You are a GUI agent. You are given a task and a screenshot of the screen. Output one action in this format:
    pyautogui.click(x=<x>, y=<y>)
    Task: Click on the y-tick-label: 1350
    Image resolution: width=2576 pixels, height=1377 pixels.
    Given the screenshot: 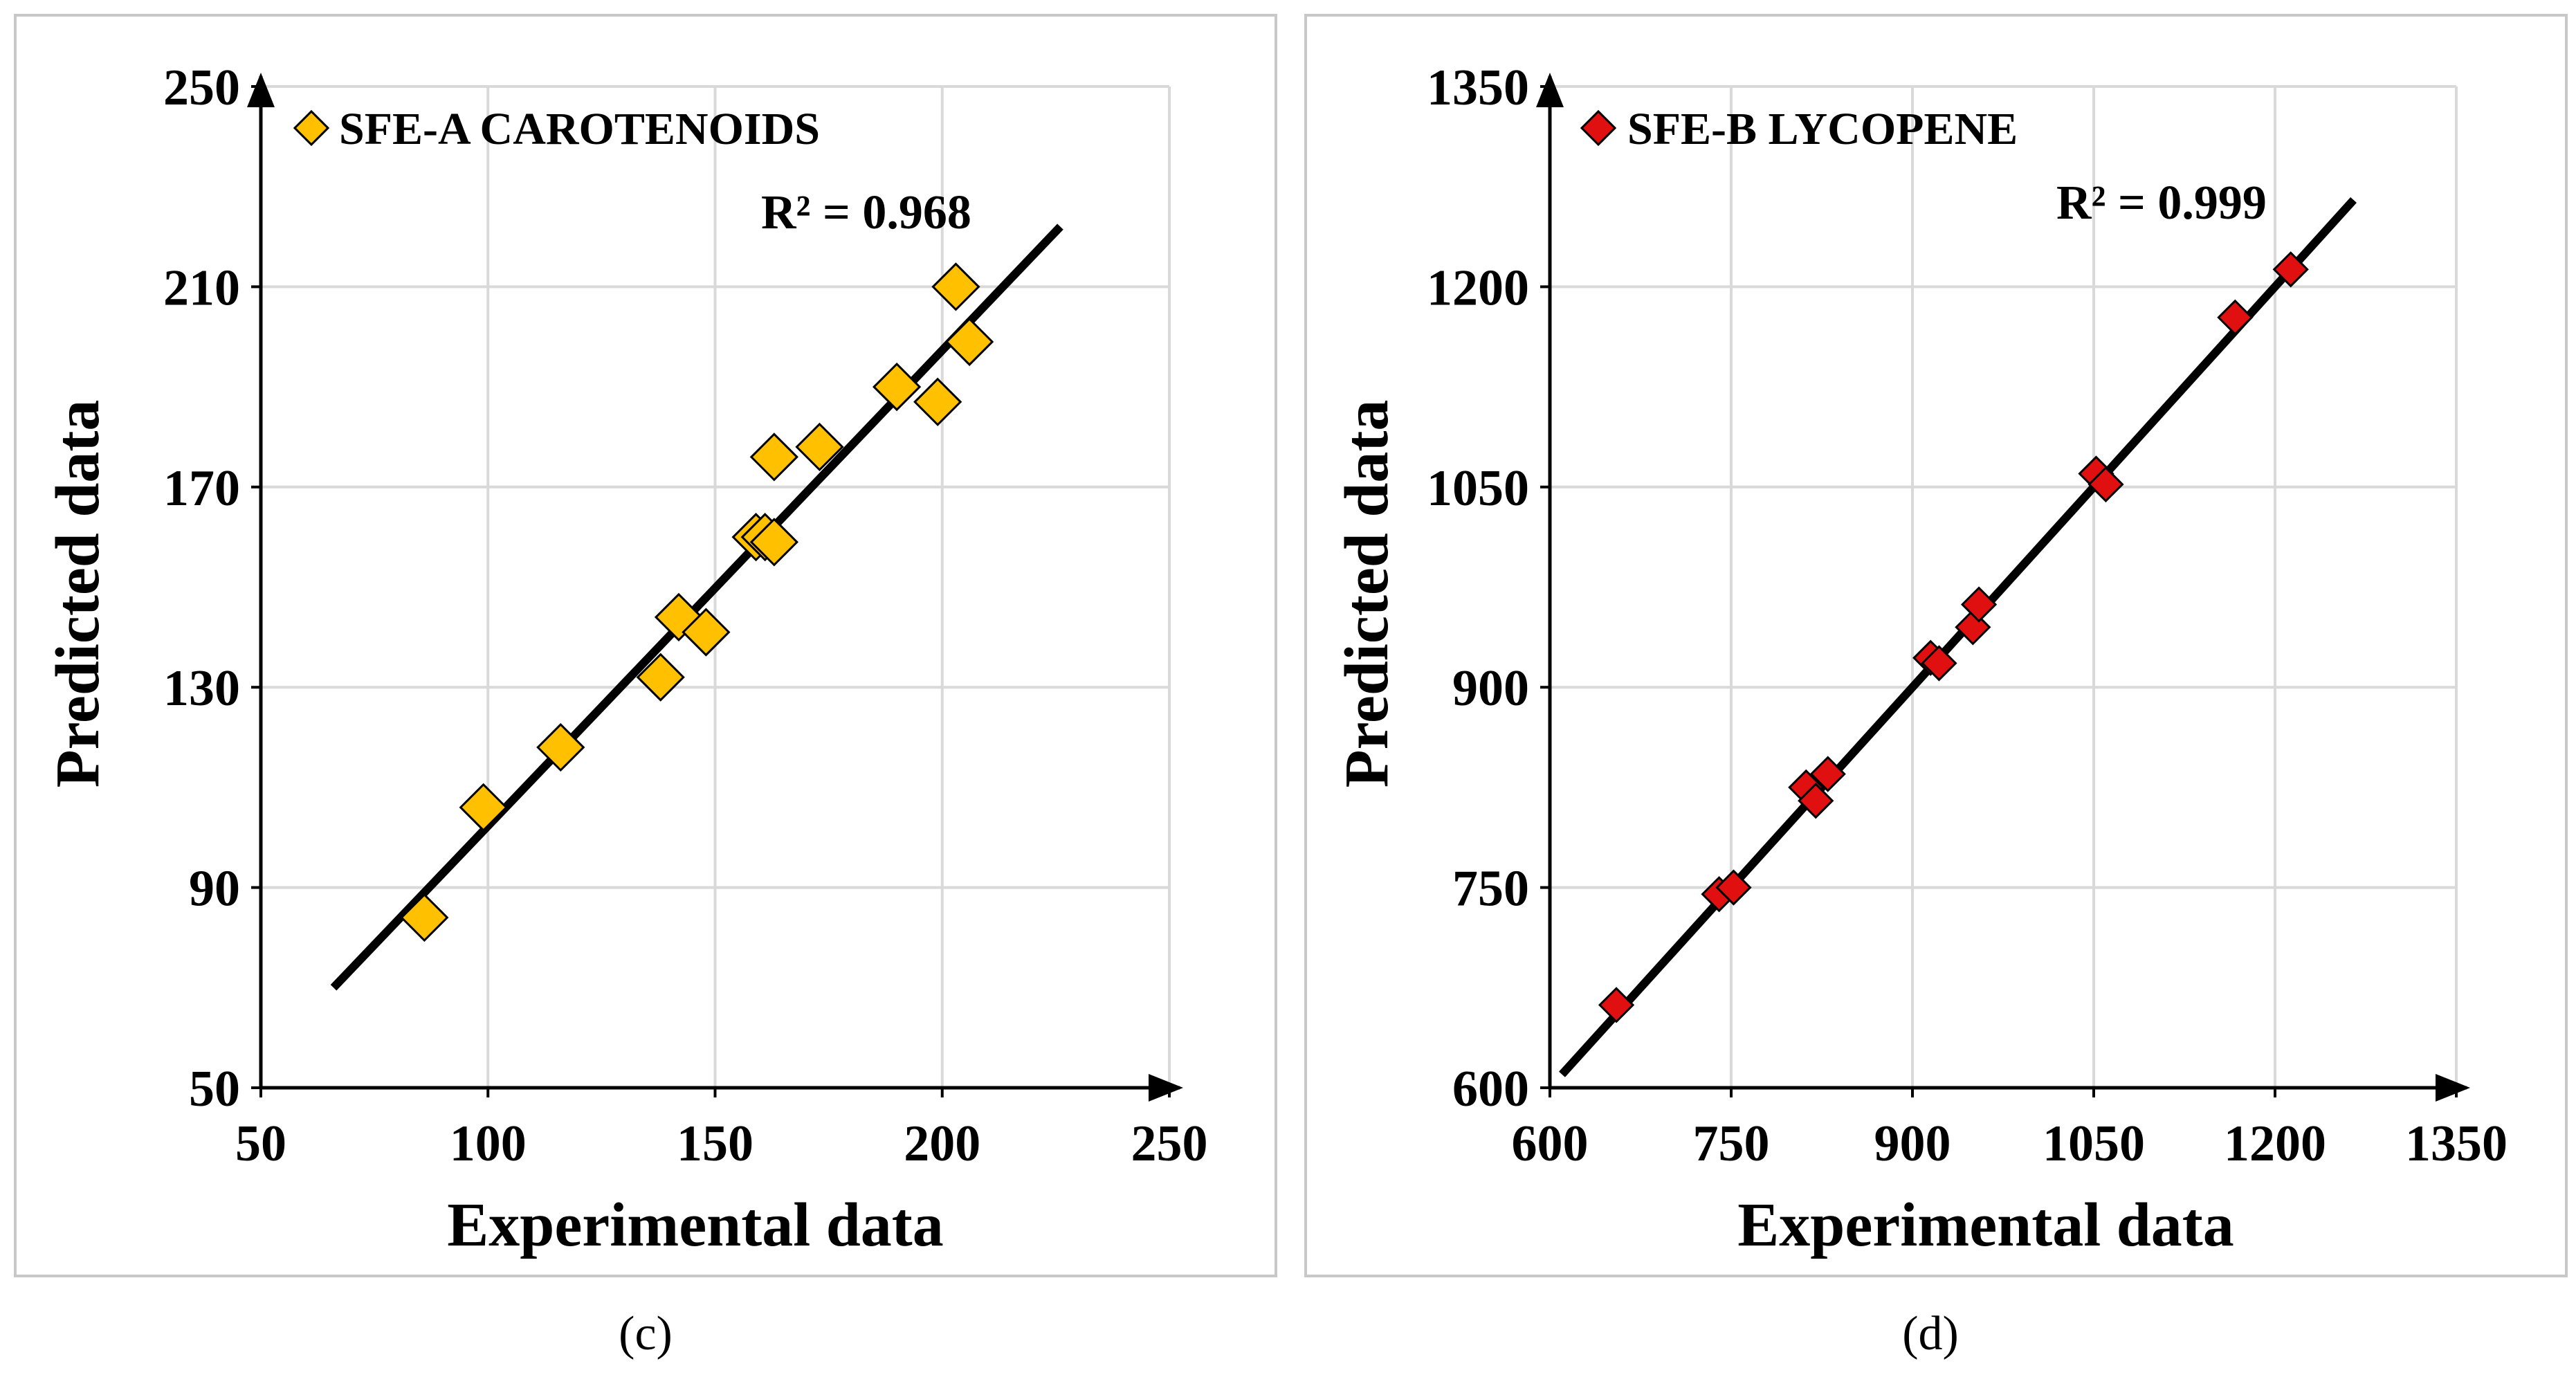 What is the action you would take?
    pyautogui.click(x=1478, y=88)
    